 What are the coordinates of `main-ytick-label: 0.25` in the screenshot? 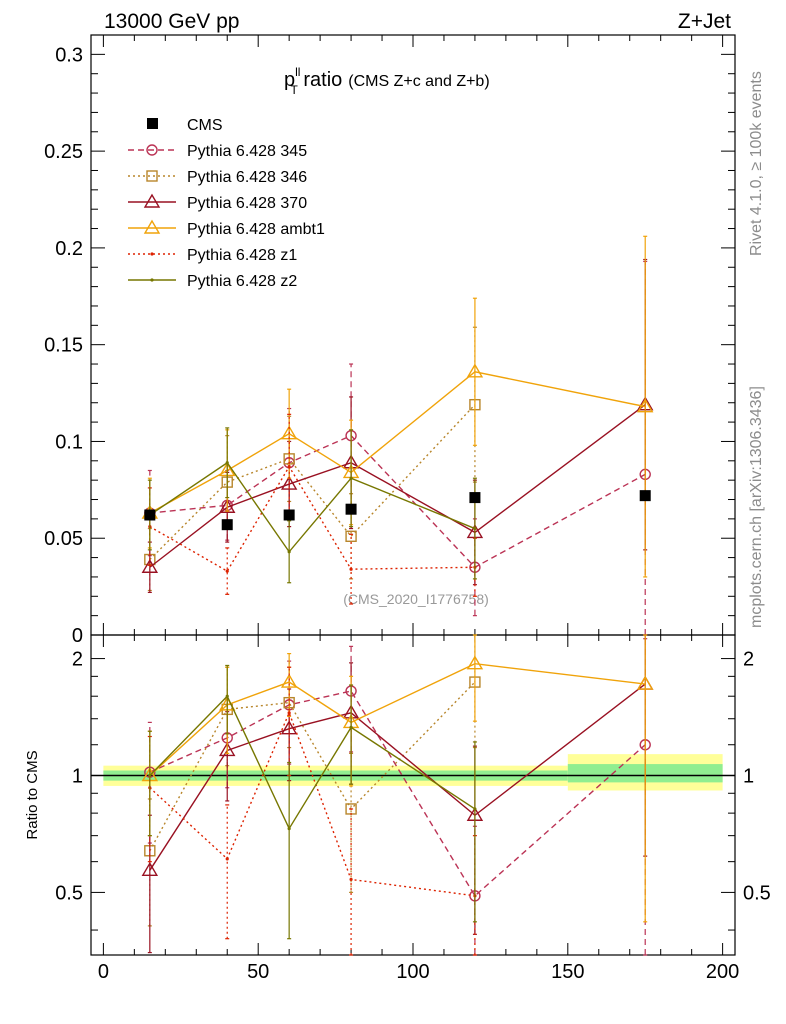 It's located at (63, 152).